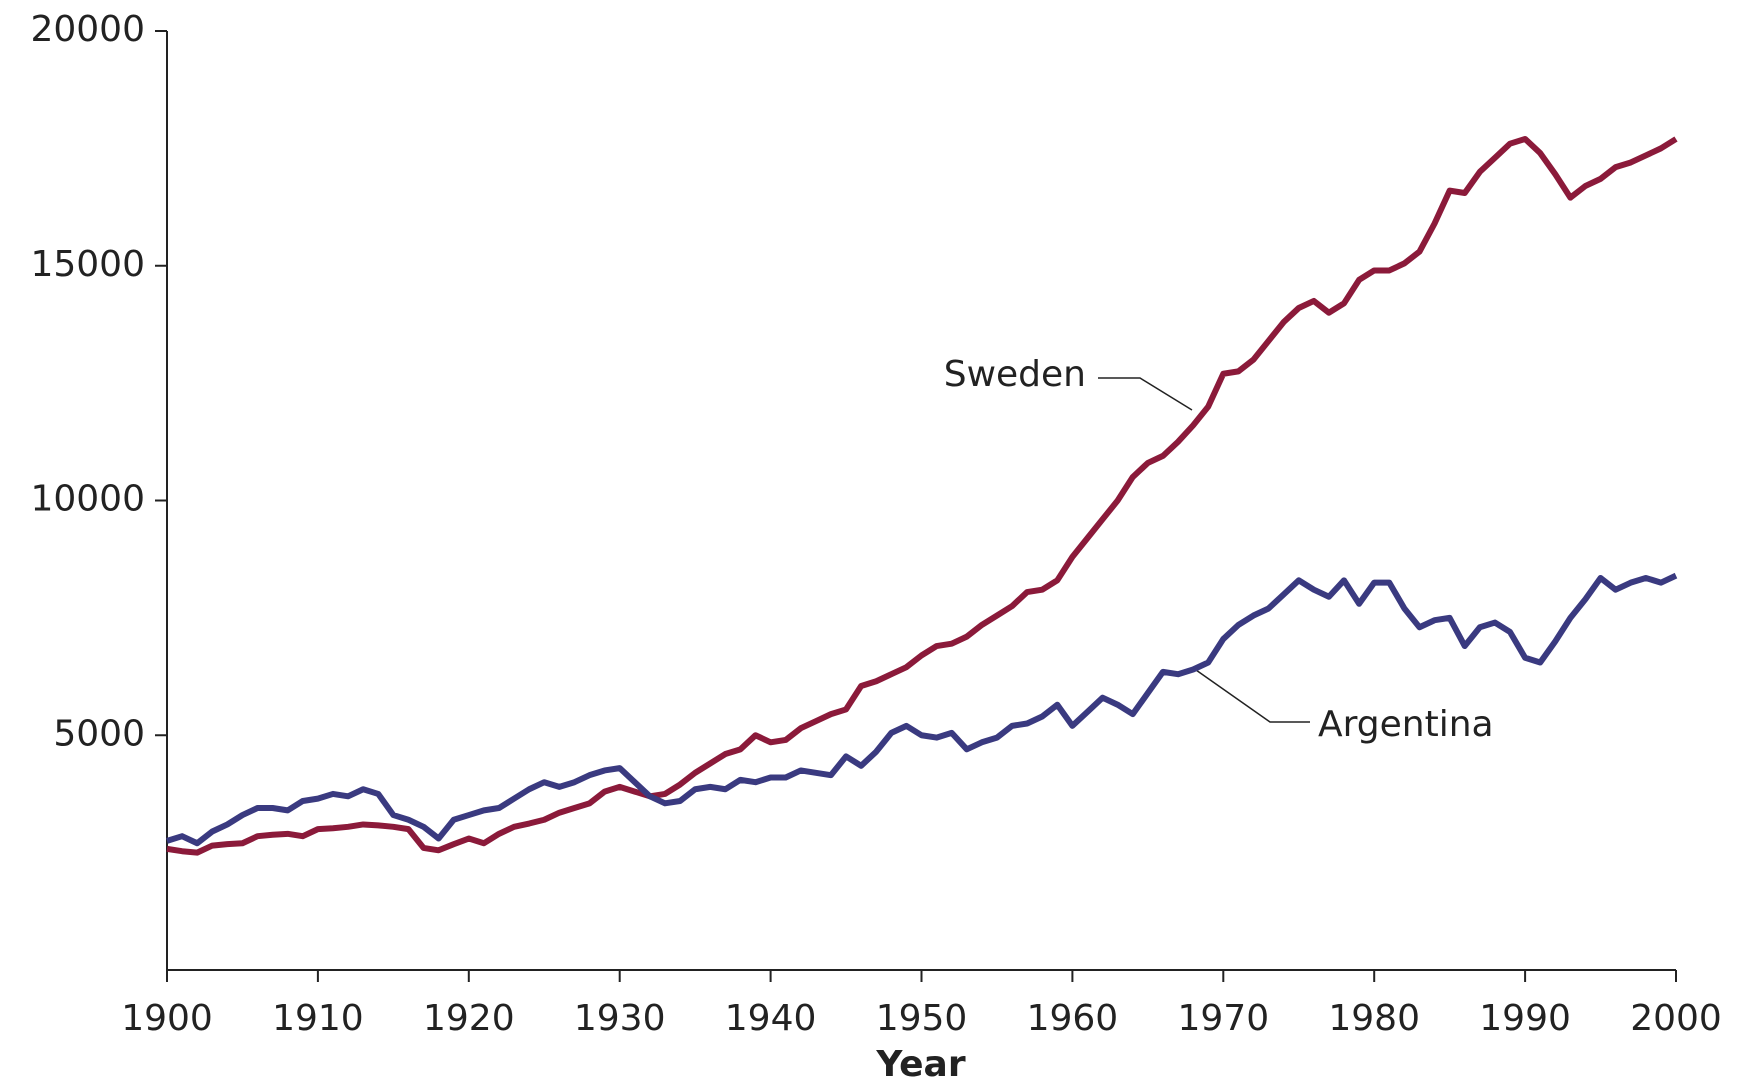  What do you see at coordinates (1406, 724) in the screenshot?
I see `series-label: Argentina` at bounding box center [1406, 724].